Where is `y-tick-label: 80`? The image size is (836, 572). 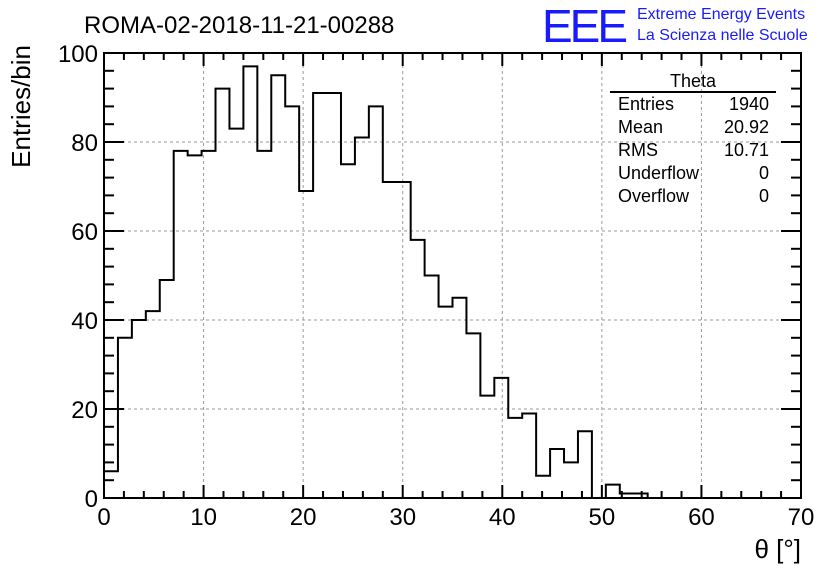
y-tick-label: 80 is located at coordinates (84, 143).